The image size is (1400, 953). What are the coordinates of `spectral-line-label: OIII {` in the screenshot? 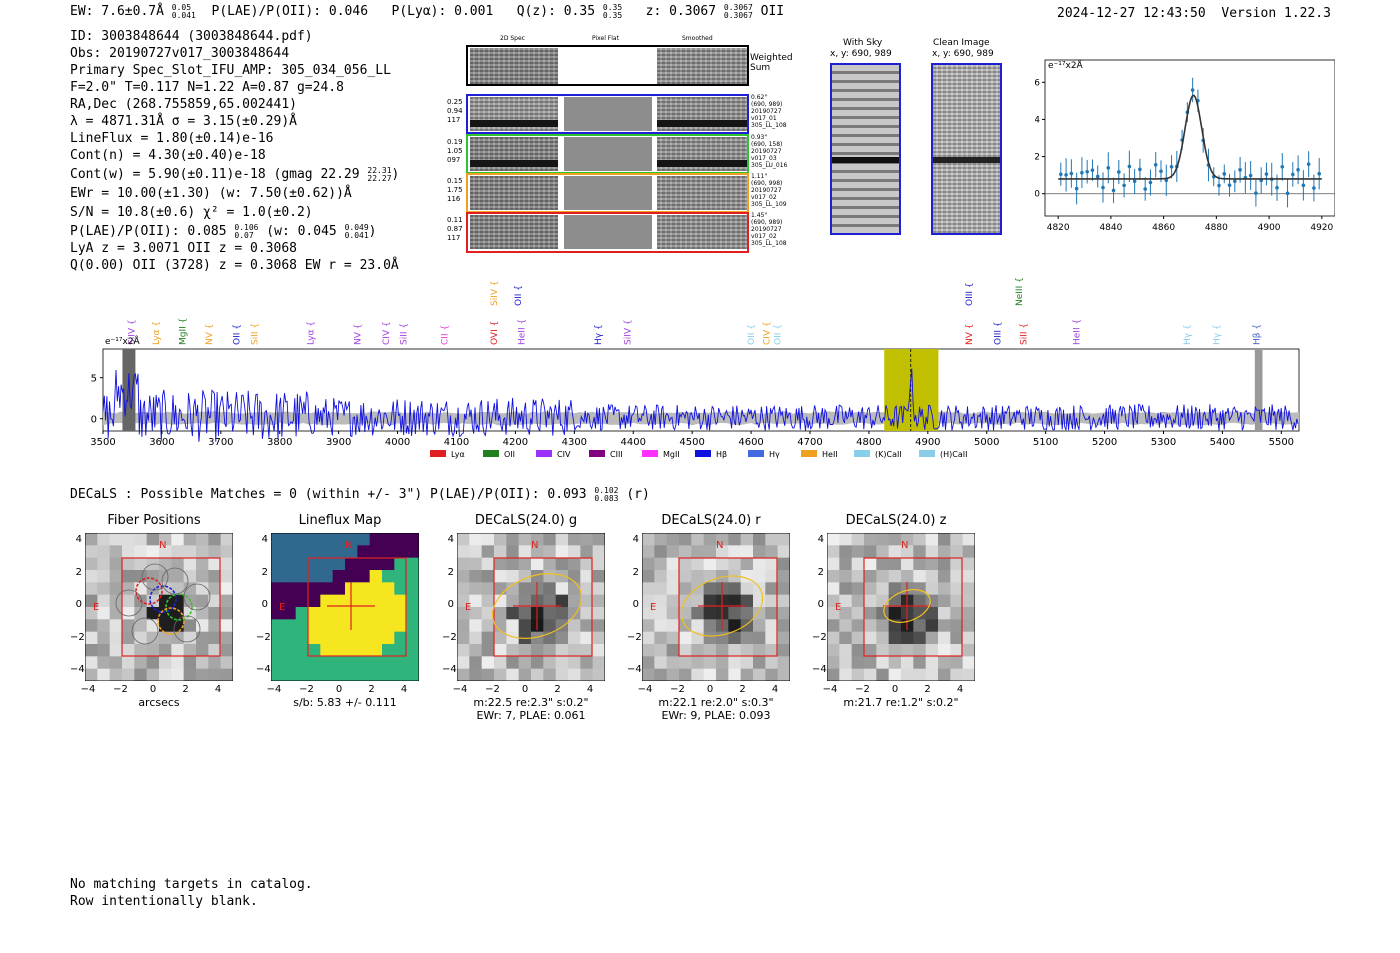 It's located at (998, 333).